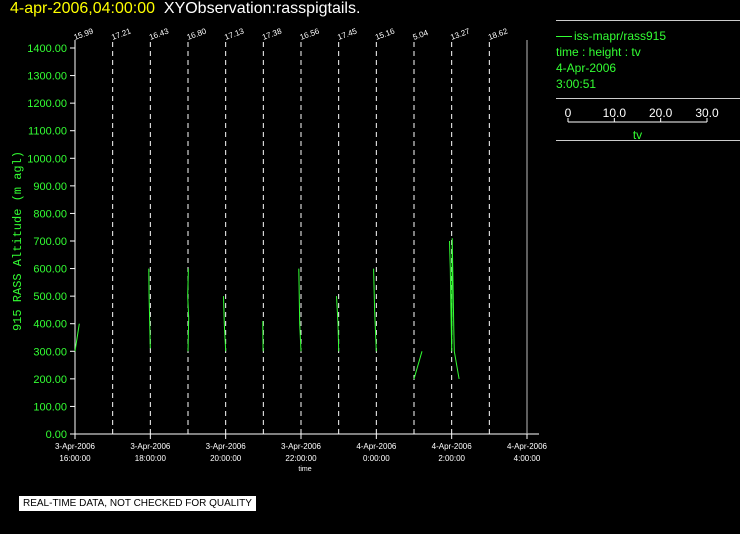 This screenshot has height=534, width=740. I want to click on x-tick-label: 0:00:00, so click(376, 458).